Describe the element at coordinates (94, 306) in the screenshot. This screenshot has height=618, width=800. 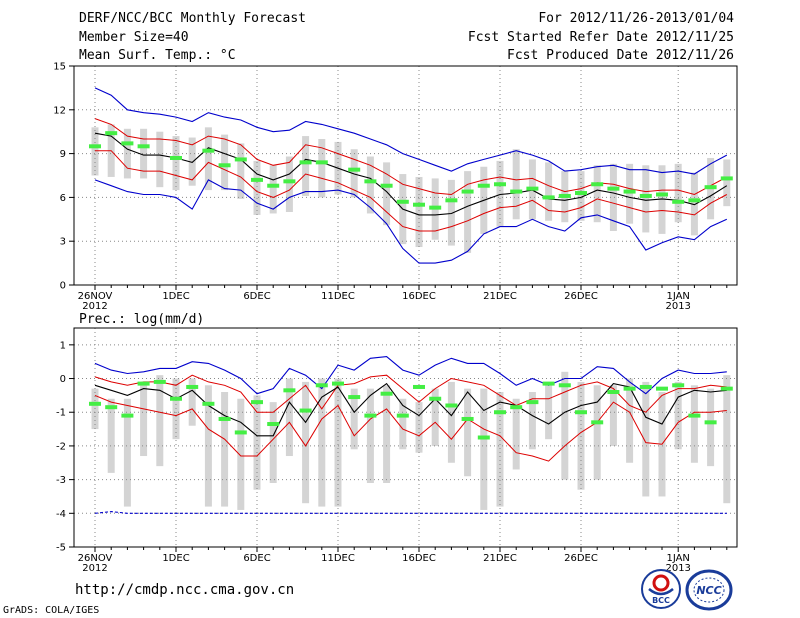
I see `x-tick-year: 2012` at that location.